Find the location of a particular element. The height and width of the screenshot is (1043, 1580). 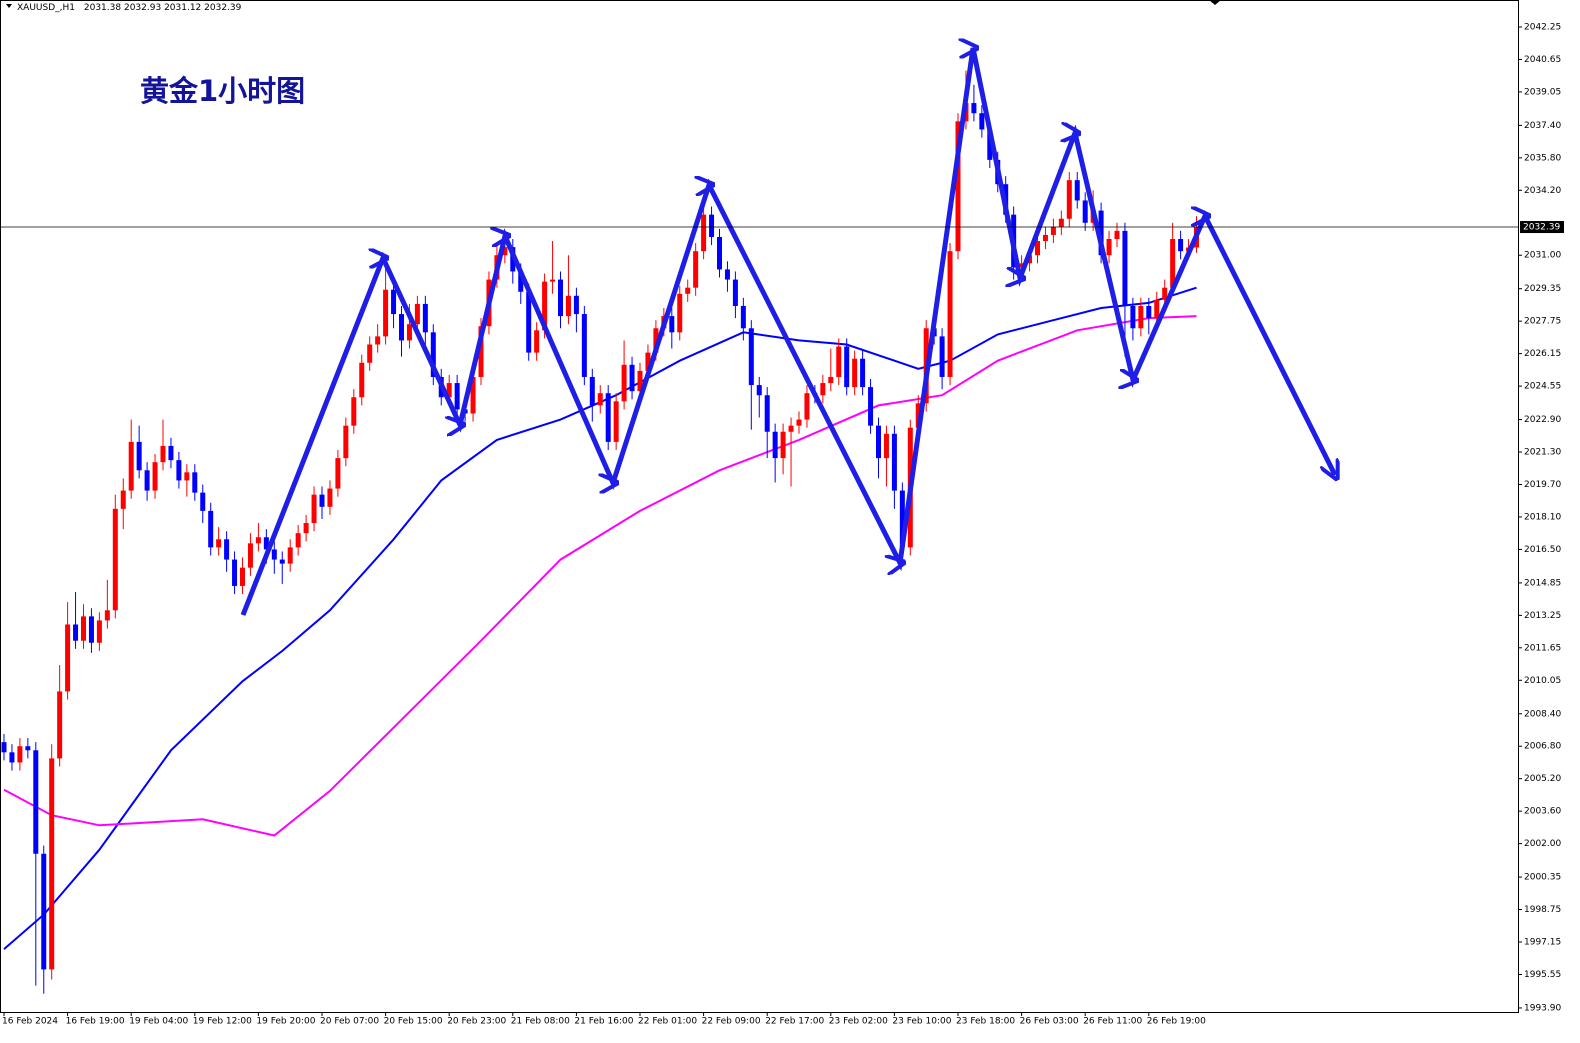

y-tick-label: 2003.60 is located at coordinates (1542, 812).